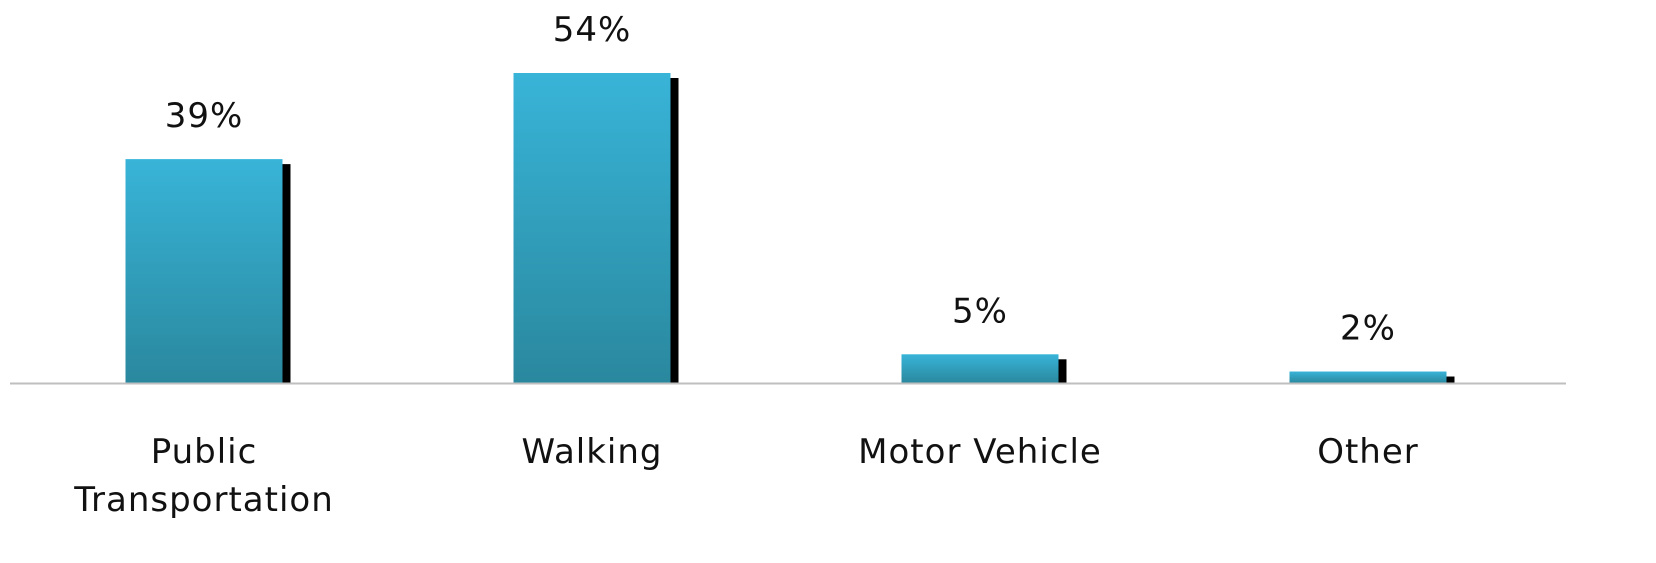 Image resolution: width=1656 pixels, height=563 pixels. What do you see at coordinates (1368, 329) in the screenshot?
I see `value-label: 2%` at bounding box center [1368, 329].